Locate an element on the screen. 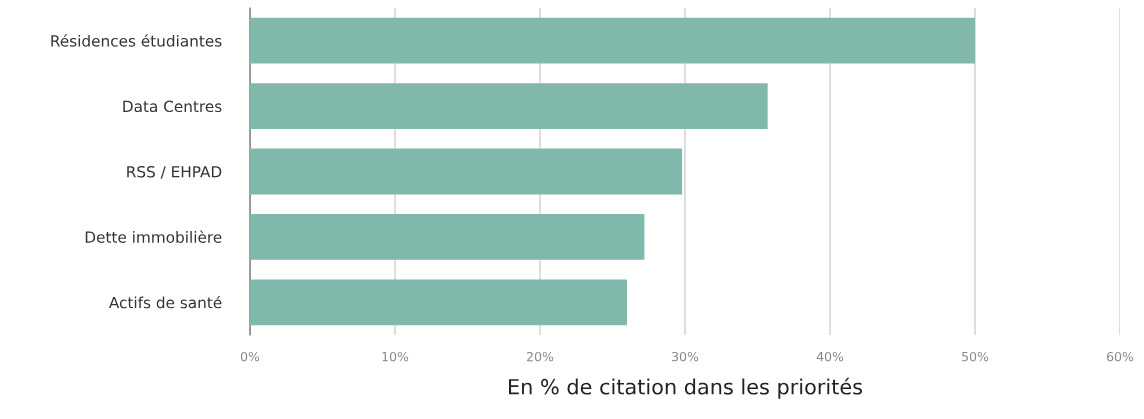 Image resolution: width=1144 pixels, height=419 pixels. x-tick-label: 10% is located at coordinates (395, 356).